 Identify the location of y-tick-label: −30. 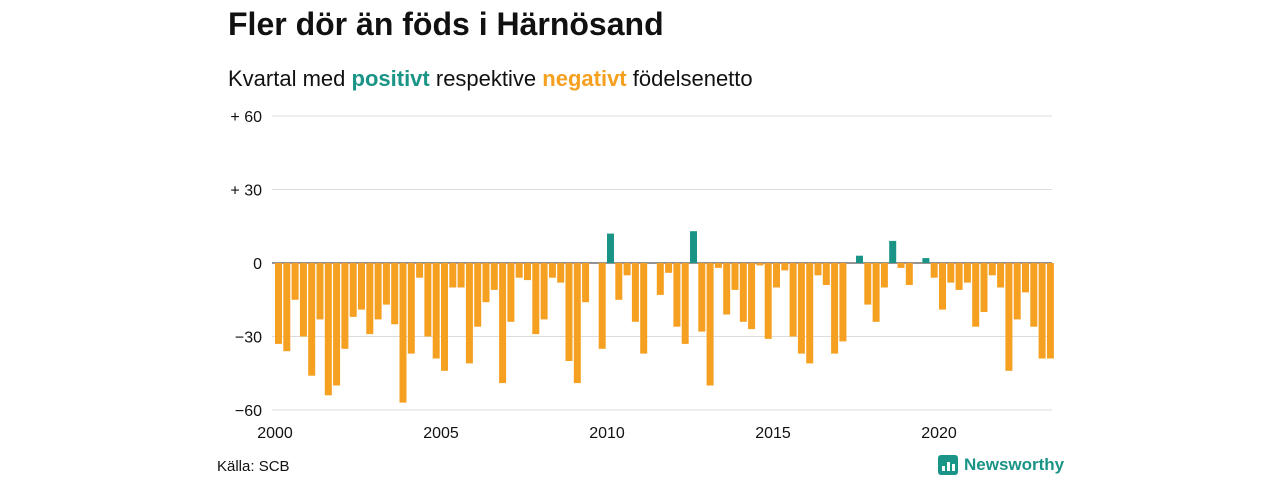
(248, 338).